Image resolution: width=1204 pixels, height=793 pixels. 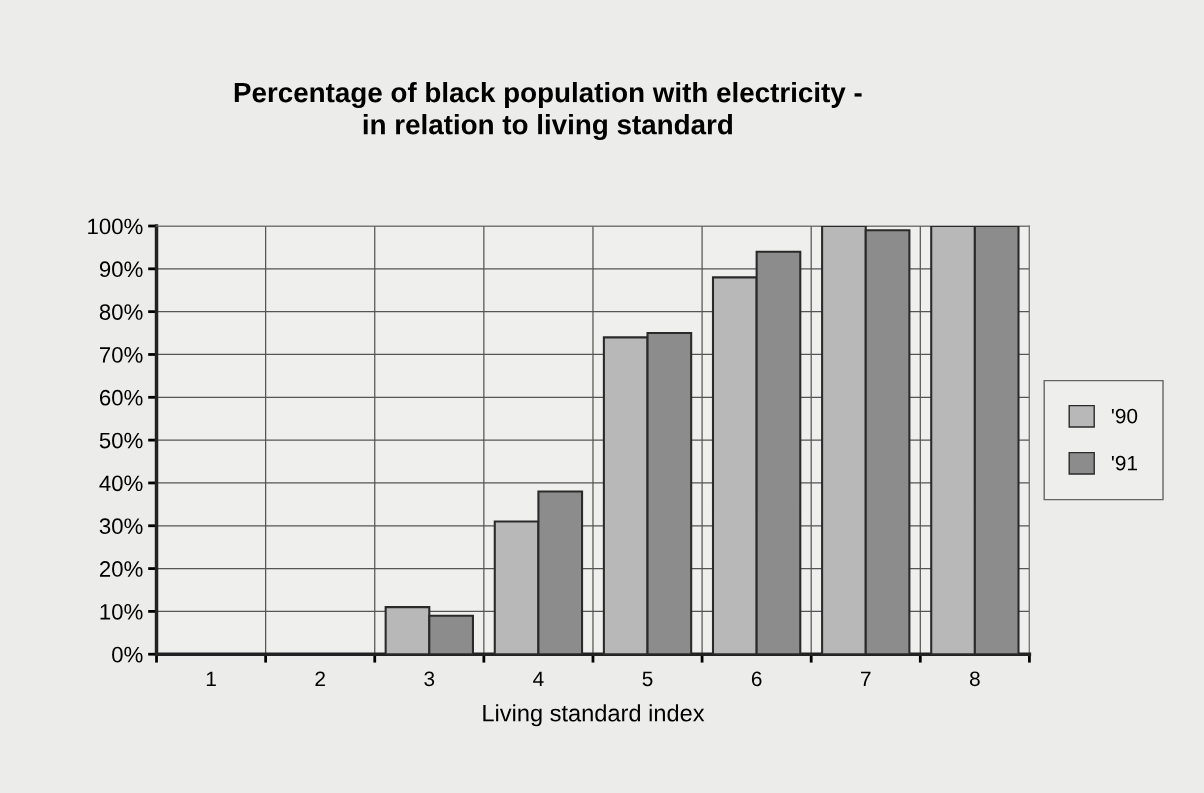 What do you see at coordinates (320, 678) in the screenshot?
I see `x-tick-label: 2` at bounding box center [320, 678].